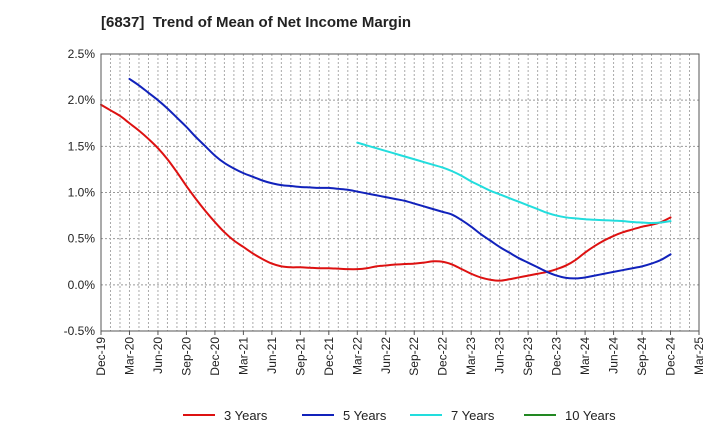  I want to click on legend-item-5-years: 5 Years, so click(344, 415).